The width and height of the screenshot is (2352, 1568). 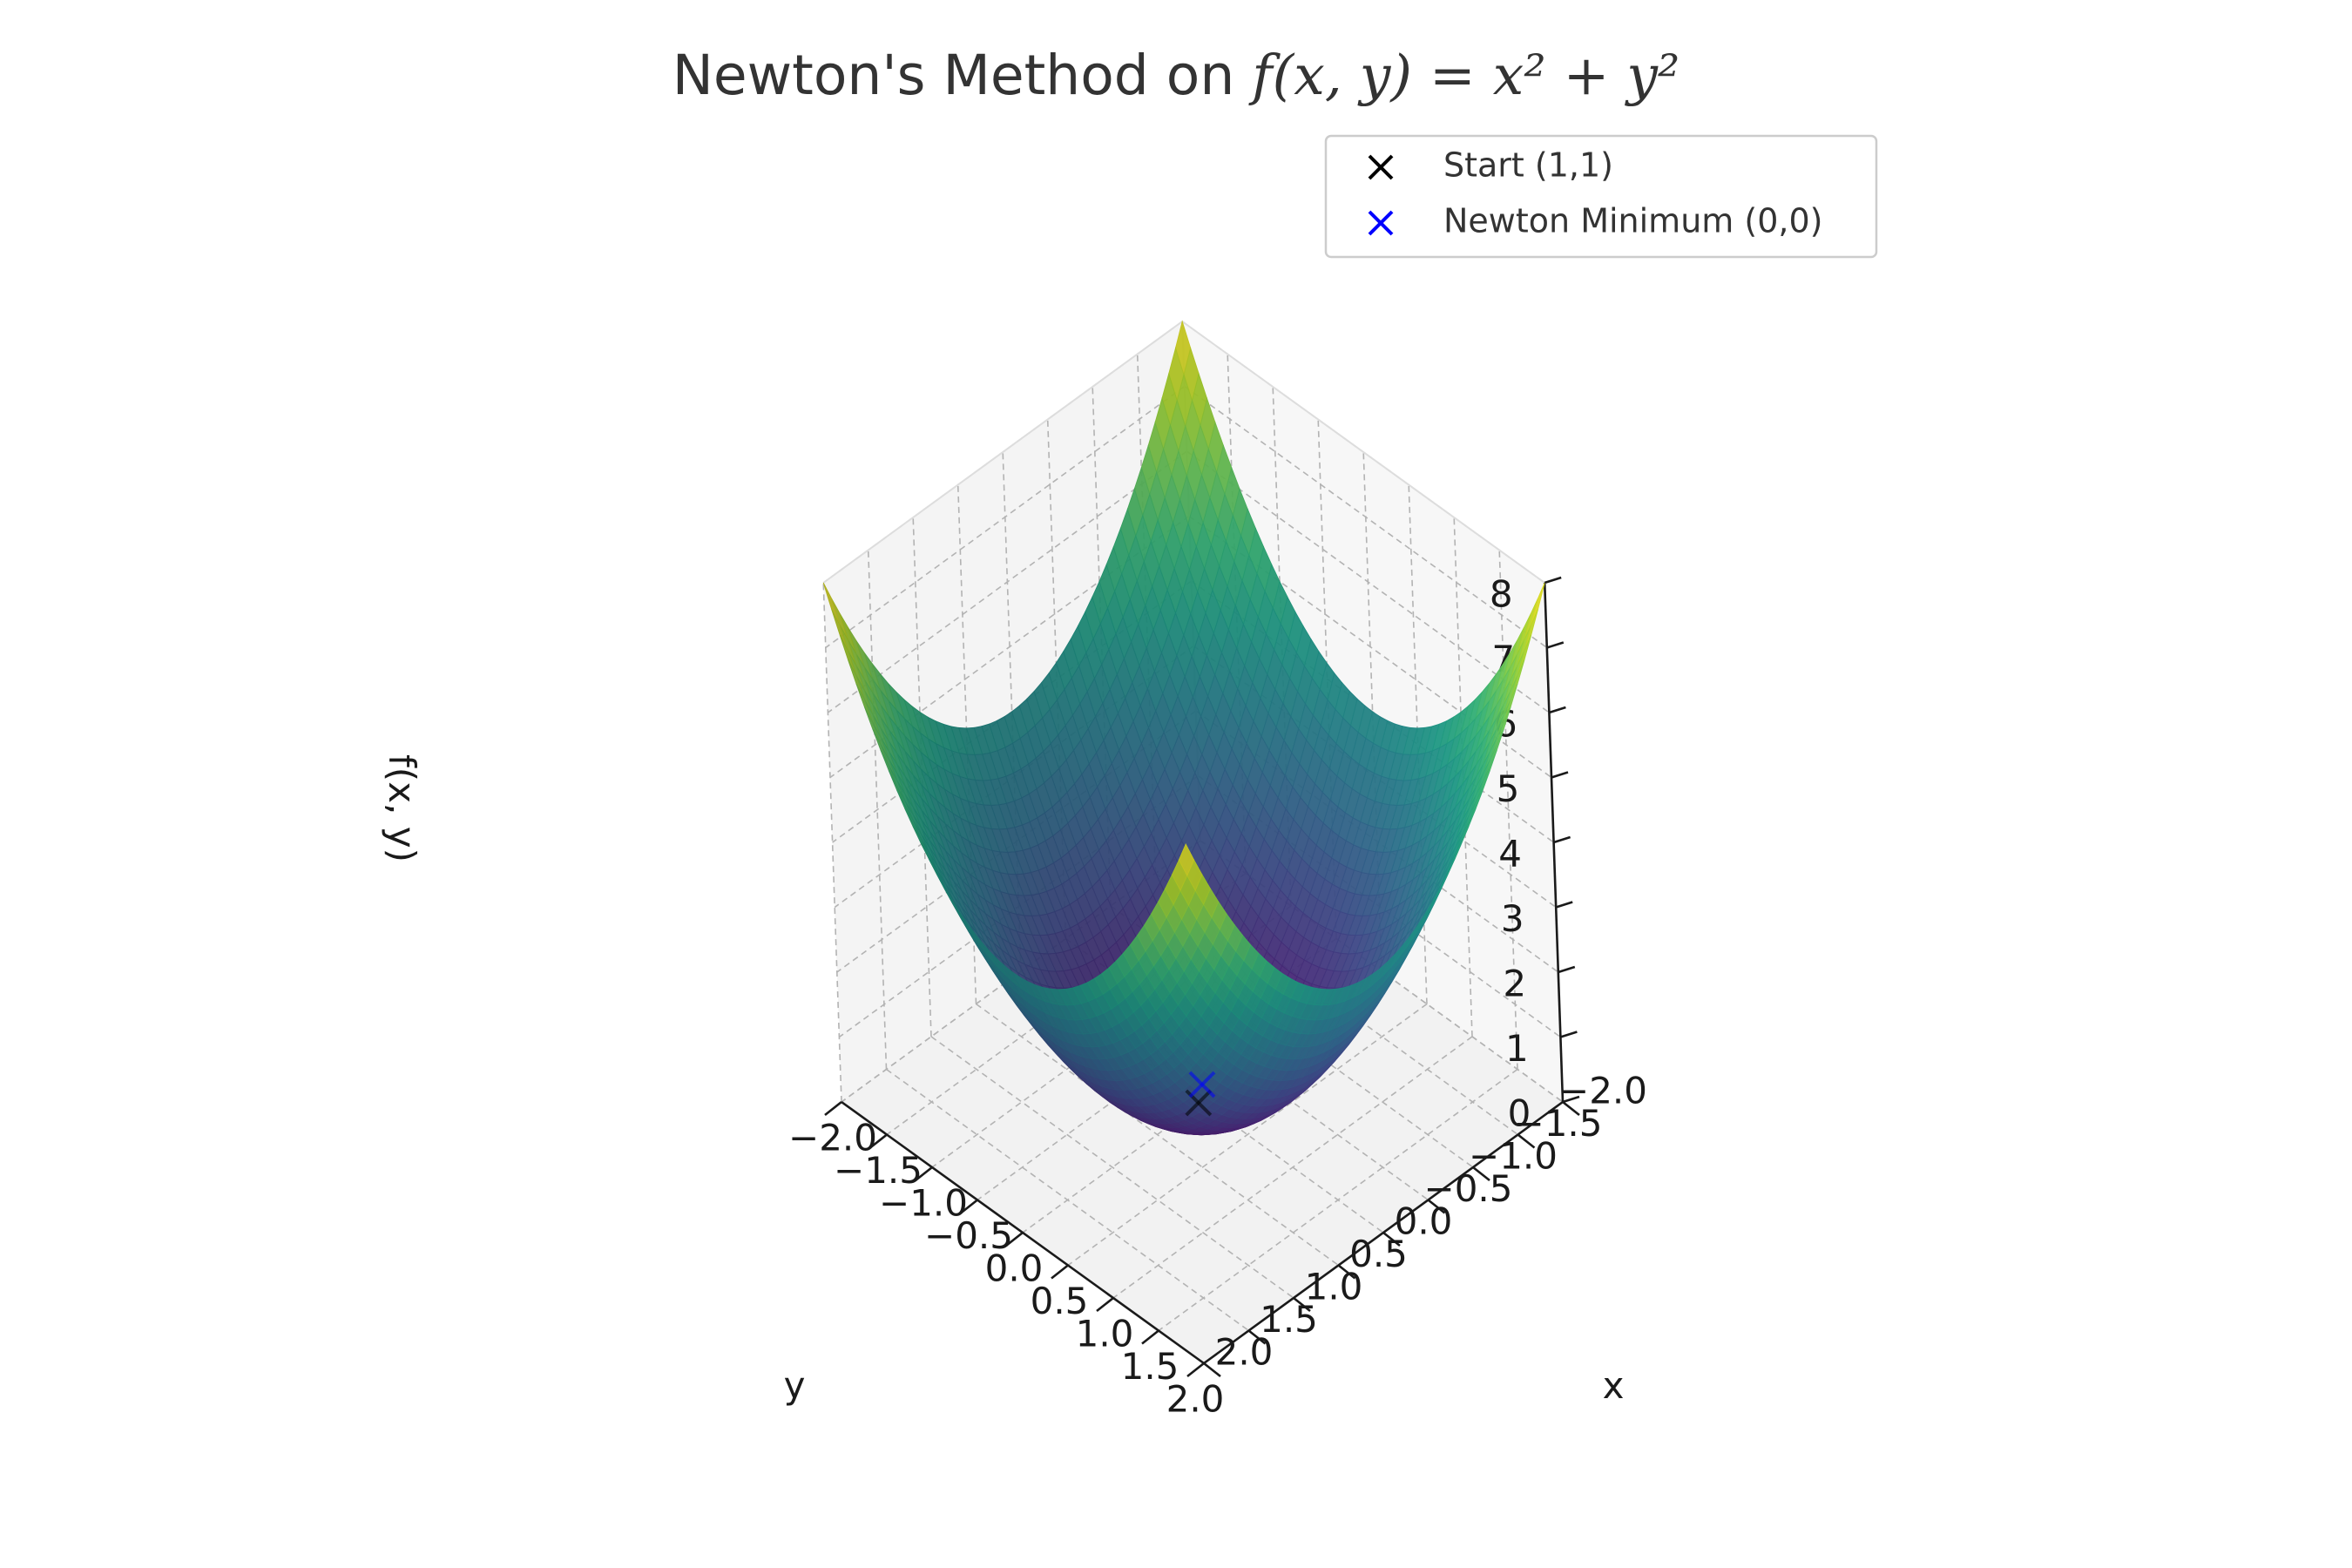 I want to click on z-tick-label: 3, so click(x=1512, y=918).